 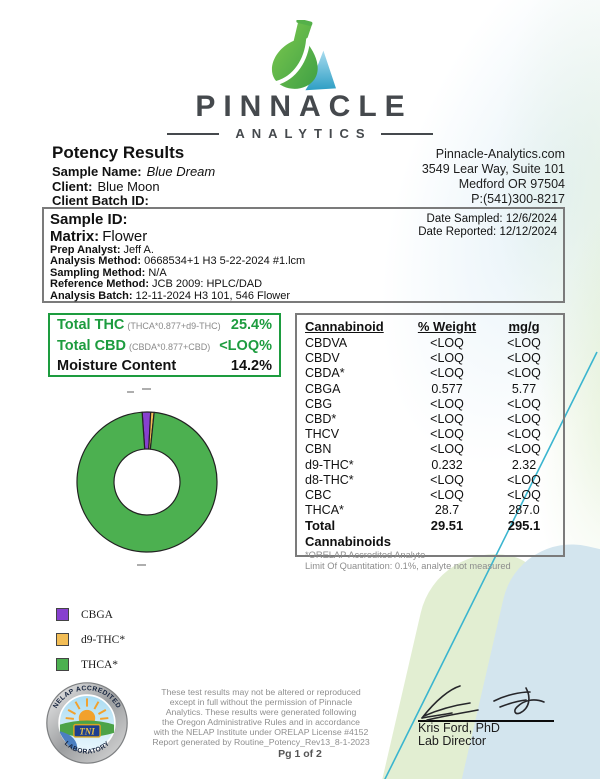 What do you see at coordinates (430, 510) in the screenshot?
I see `table-row: THCA* 28.7 287.0` at bounding box center [430, 510].